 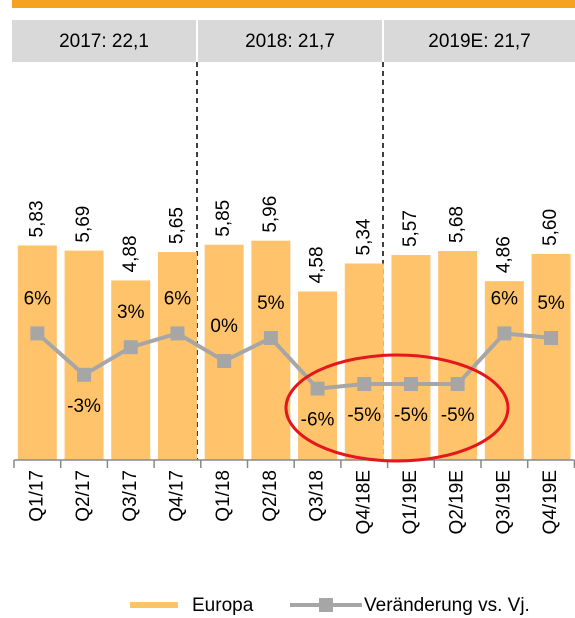 I want to click on x-tick-label: Q4/19E, so click(x=550, y=502).